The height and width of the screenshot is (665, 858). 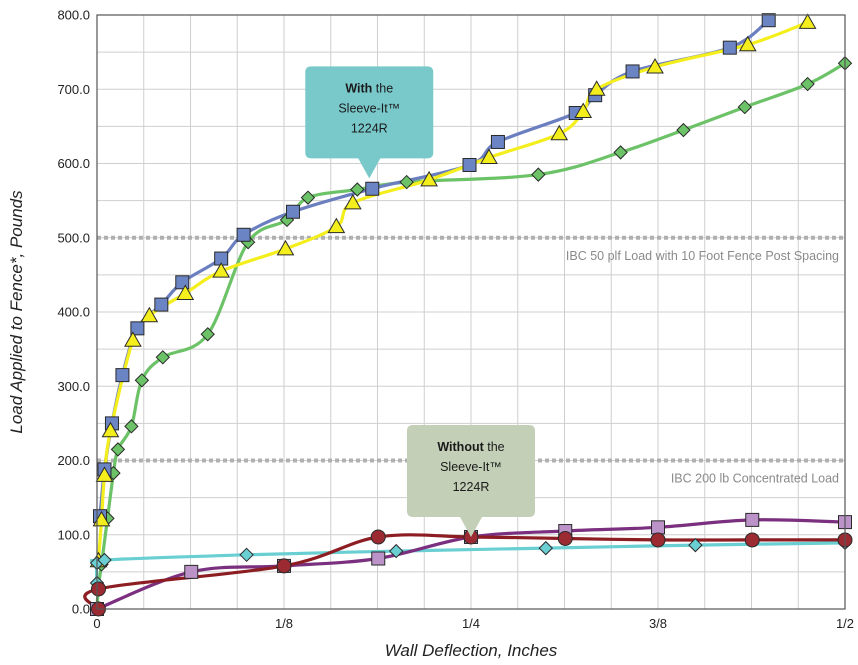 I want to click on callout-bold-word: Without, so click(x=460, y=447).